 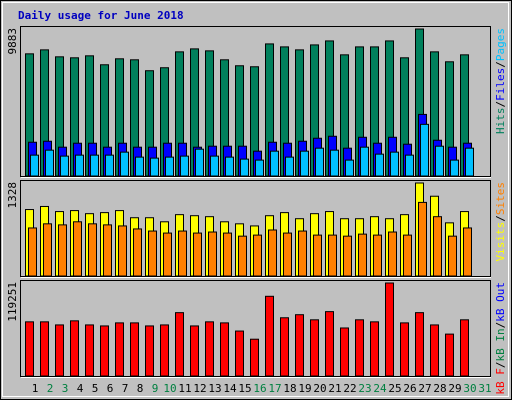 What do you see at coordinates (454, 388) in the screenshot?
I see `x-tick-label: 29` at bounding box center [454, 388].